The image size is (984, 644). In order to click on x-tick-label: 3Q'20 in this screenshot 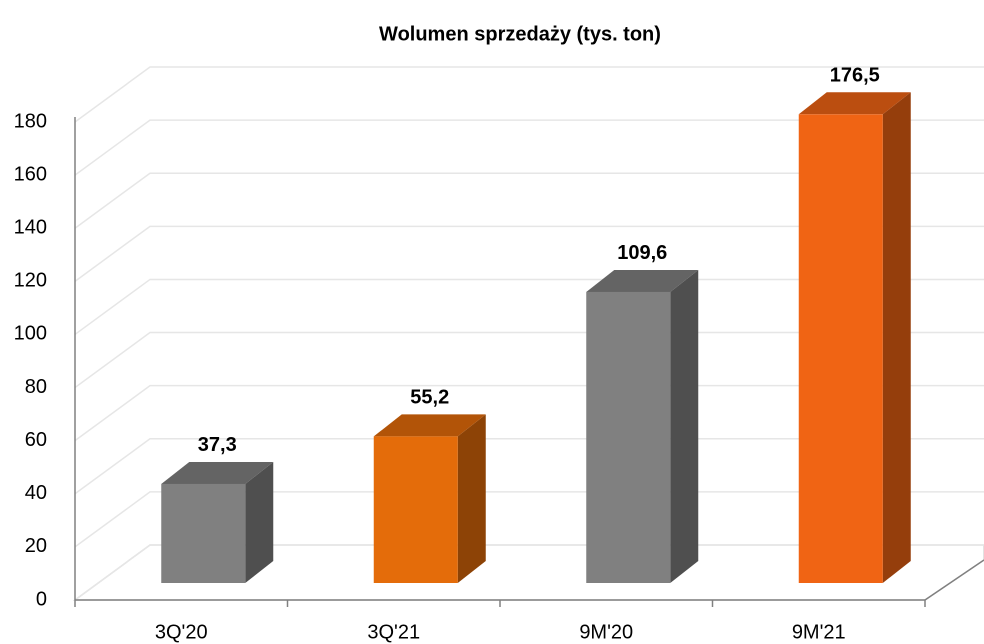, I will do `click(181, 632)`.